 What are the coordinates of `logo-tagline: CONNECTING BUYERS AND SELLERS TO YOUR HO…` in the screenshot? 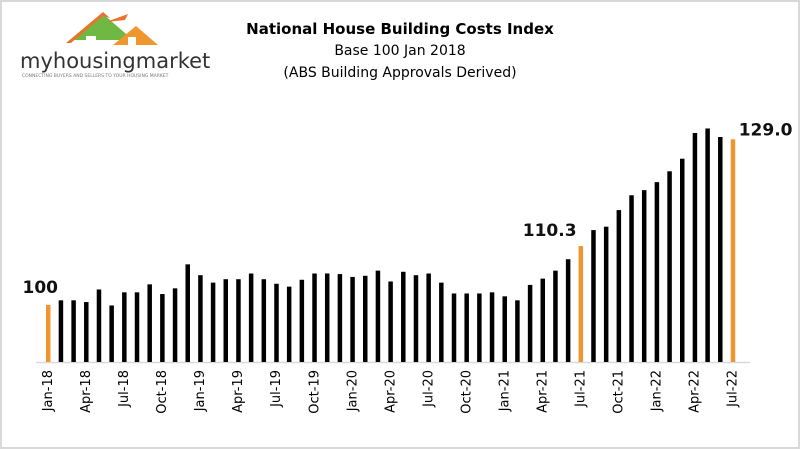 It's located at (95, 76).